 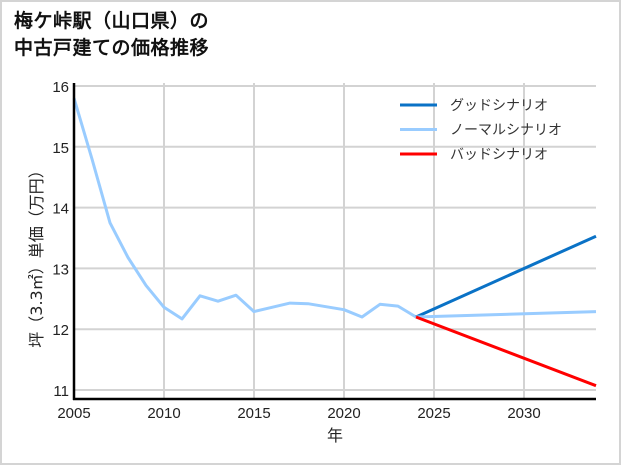 What do you see at coordinates (60, 87) in the screenshot?
I see `y-tick-label: 16` at bounding box center [60, 87].